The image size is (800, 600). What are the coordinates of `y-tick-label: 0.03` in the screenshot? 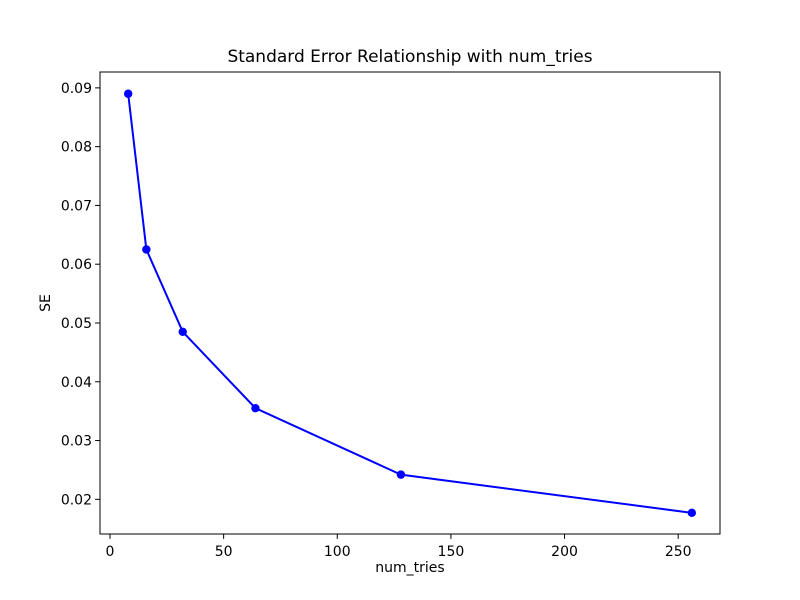 It's located at (76, 442).